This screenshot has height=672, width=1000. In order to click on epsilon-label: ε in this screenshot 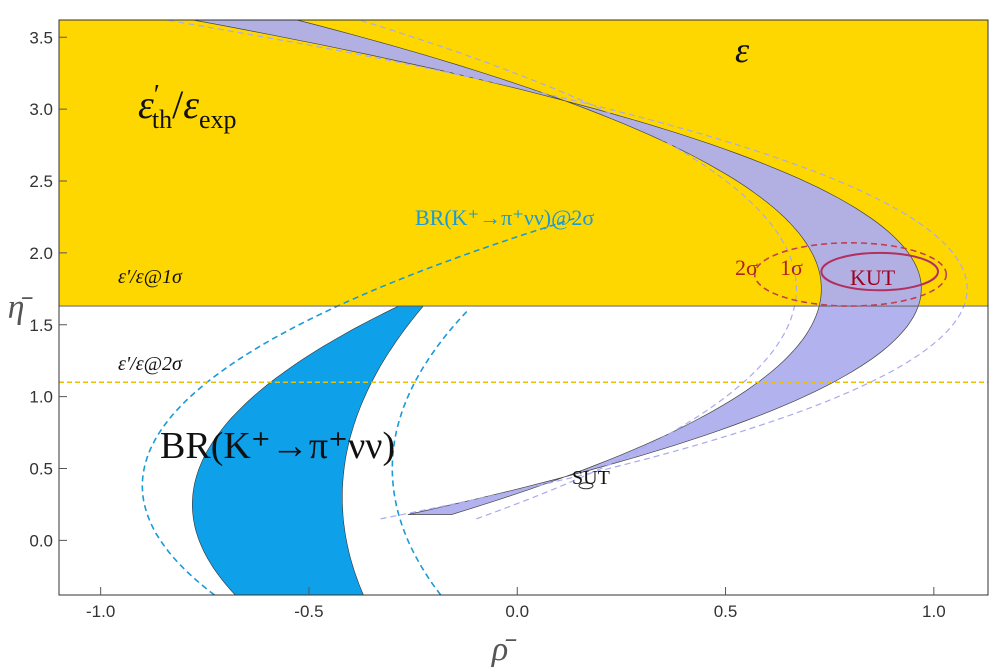, I will do `click(742, 50)`.